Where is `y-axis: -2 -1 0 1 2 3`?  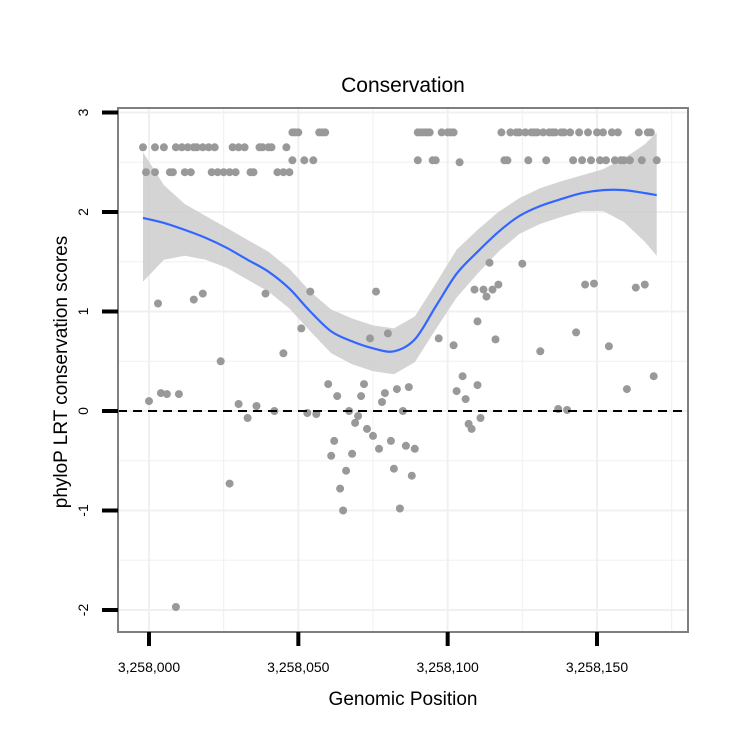 y-axis: -2 -1 0 1 2 3 is located at coordinates (96, 362).